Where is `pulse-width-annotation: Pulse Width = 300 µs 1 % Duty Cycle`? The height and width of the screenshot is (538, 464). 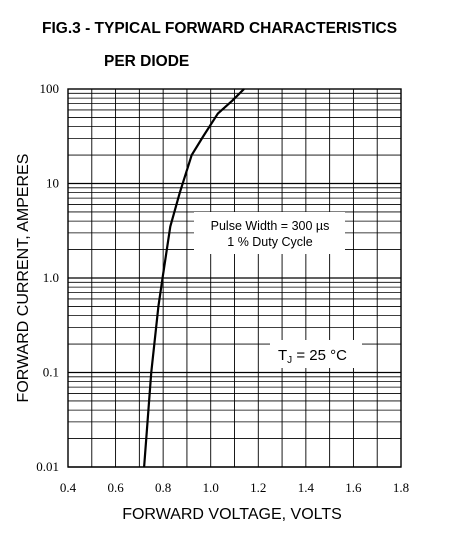 pulse-width-annotation: Pulse Width = 300 µs 1 % Duty Cycle is located at coordinates (269, 233).